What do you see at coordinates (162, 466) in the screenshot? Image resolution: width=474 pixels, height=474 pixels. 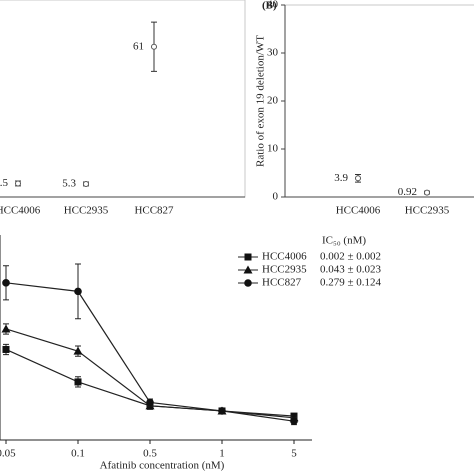 I see `x-axis-label: Afatinib concentration (nM)` at bounding box center [162, 466].